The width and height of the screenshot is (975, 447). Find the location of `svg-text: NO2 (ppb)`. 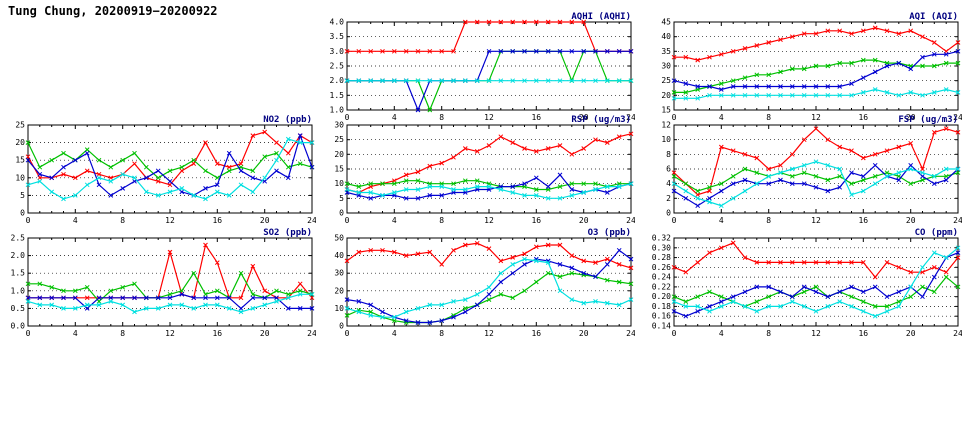

svg-text: NO2 (ppb) is located at coordinates (287, 120).